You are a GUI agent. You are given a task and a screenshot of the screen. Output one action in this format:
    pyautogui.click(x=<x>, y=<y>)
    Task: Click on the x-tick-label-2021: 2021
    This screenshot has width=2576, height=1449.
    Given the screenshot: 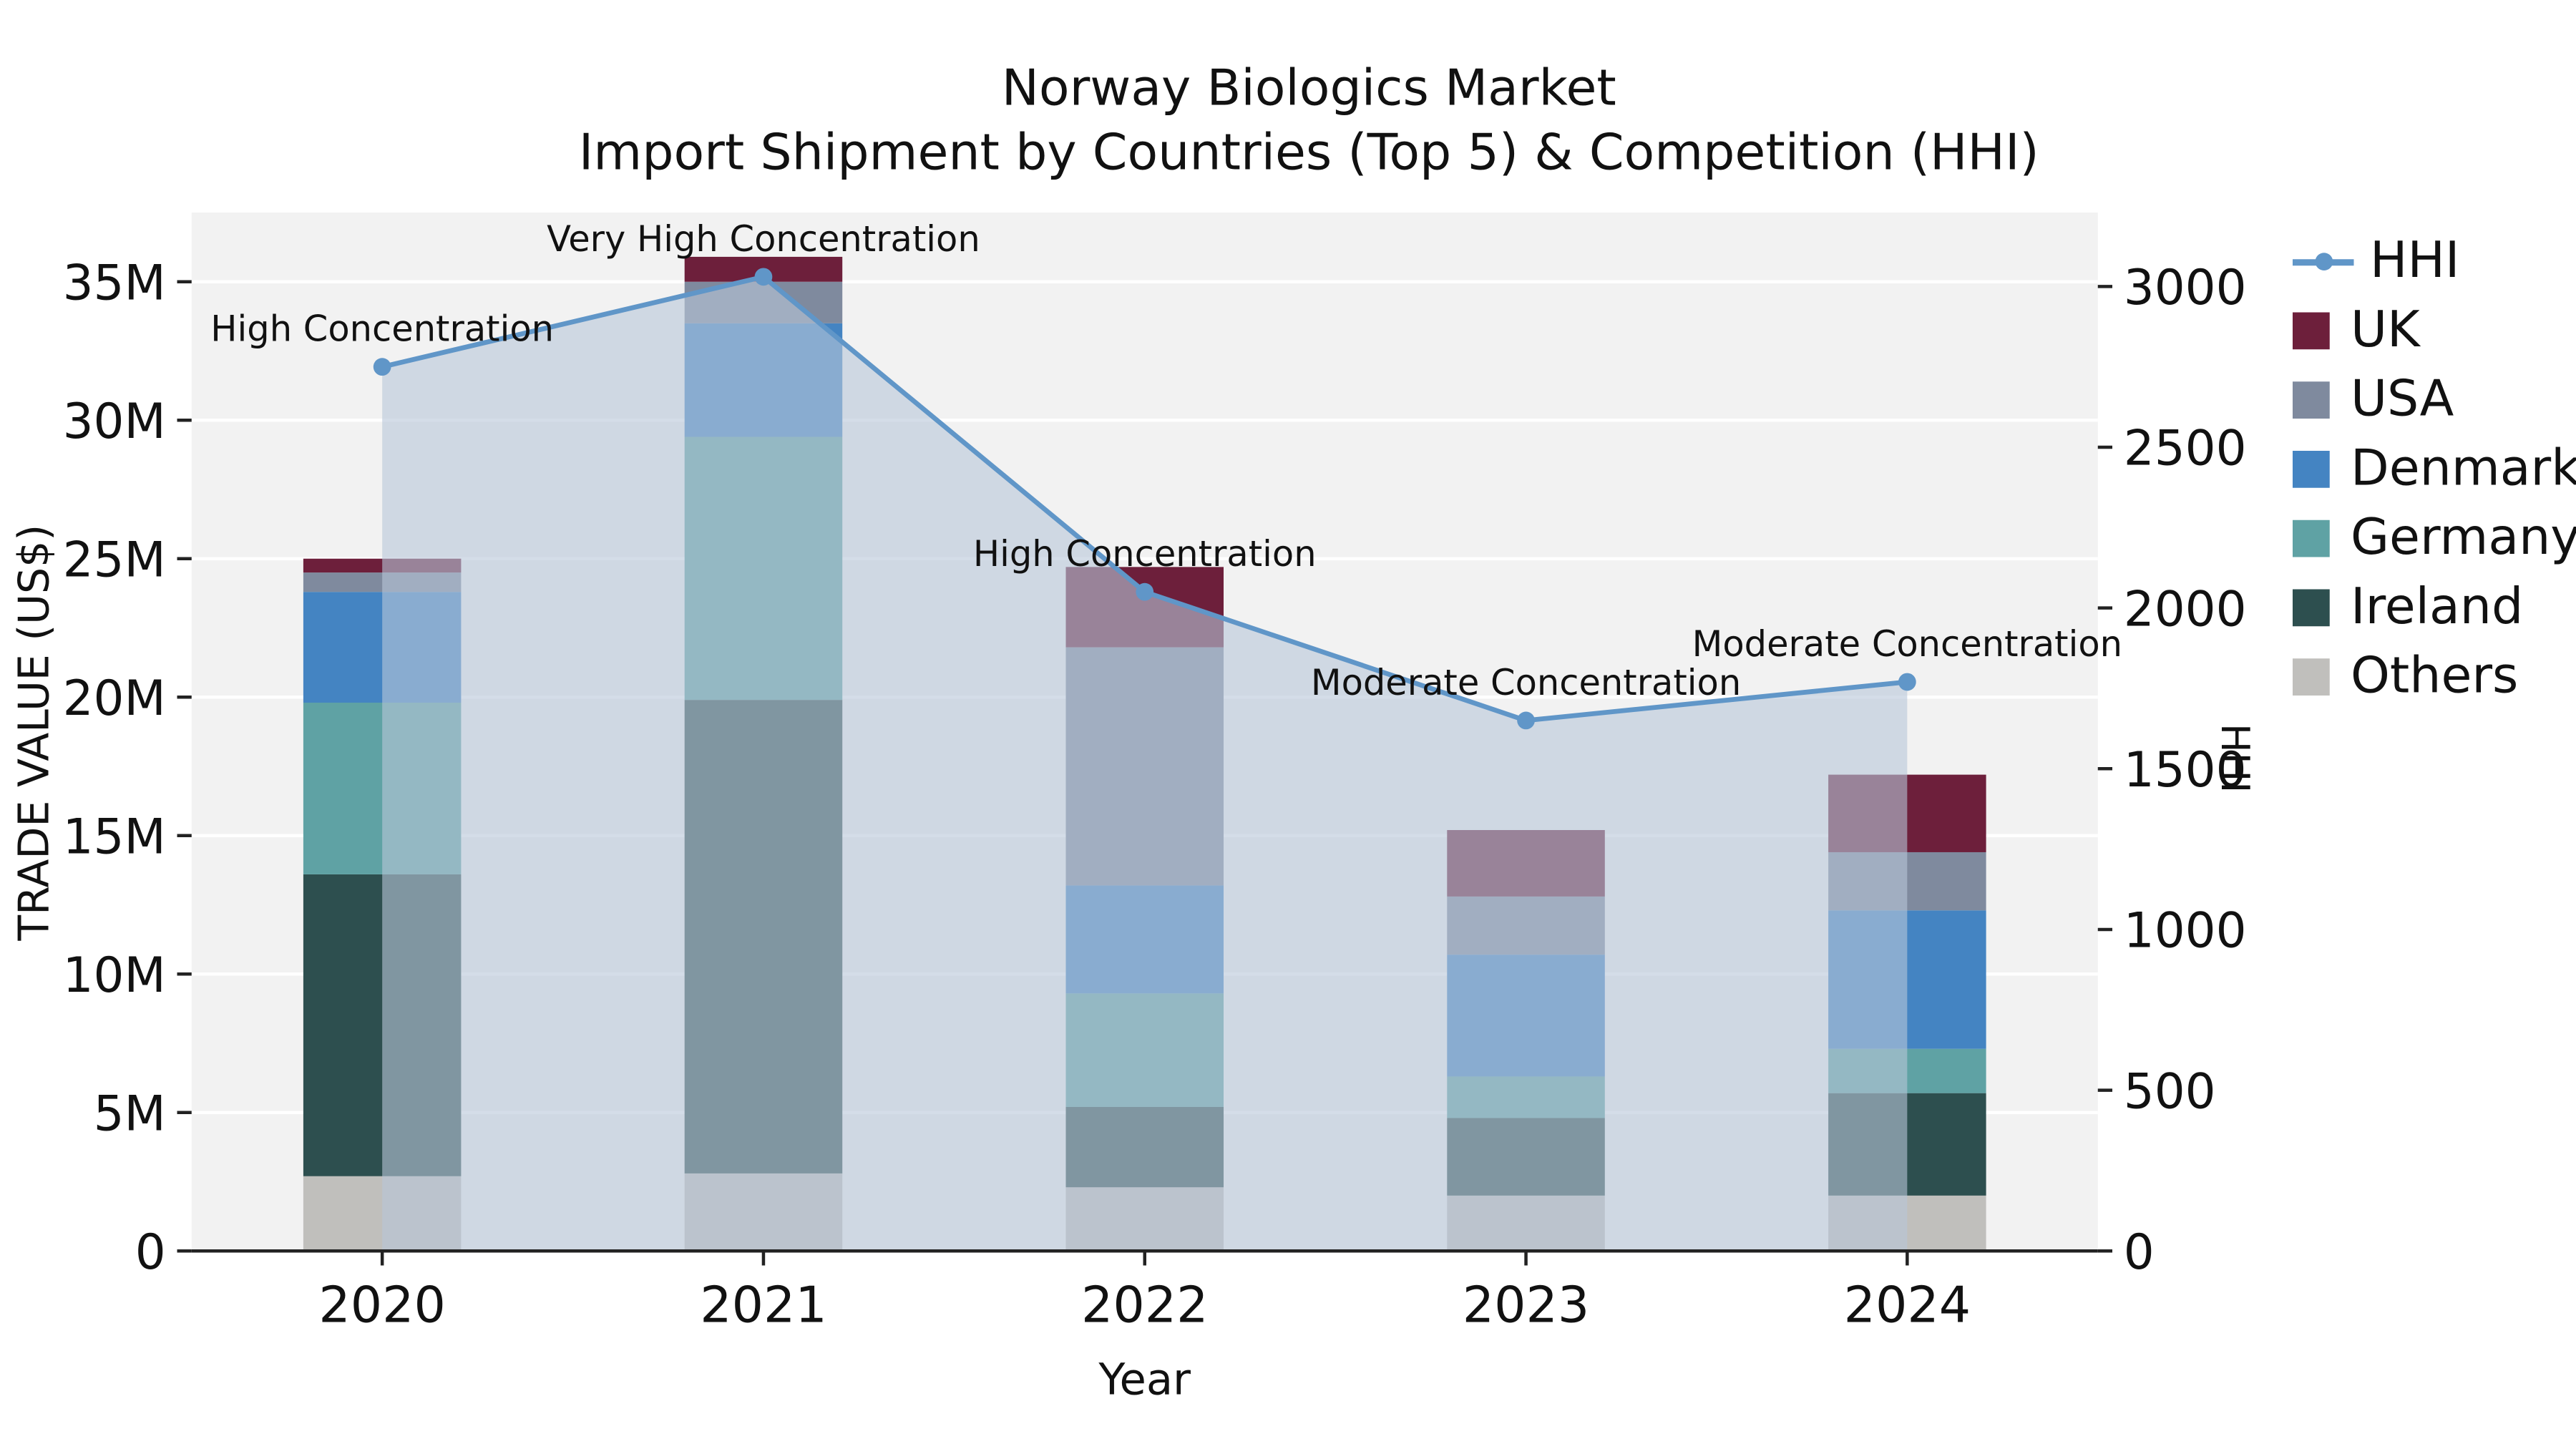 What is the action you would take?
    pyautogui.click(x=763, y=1305)
    